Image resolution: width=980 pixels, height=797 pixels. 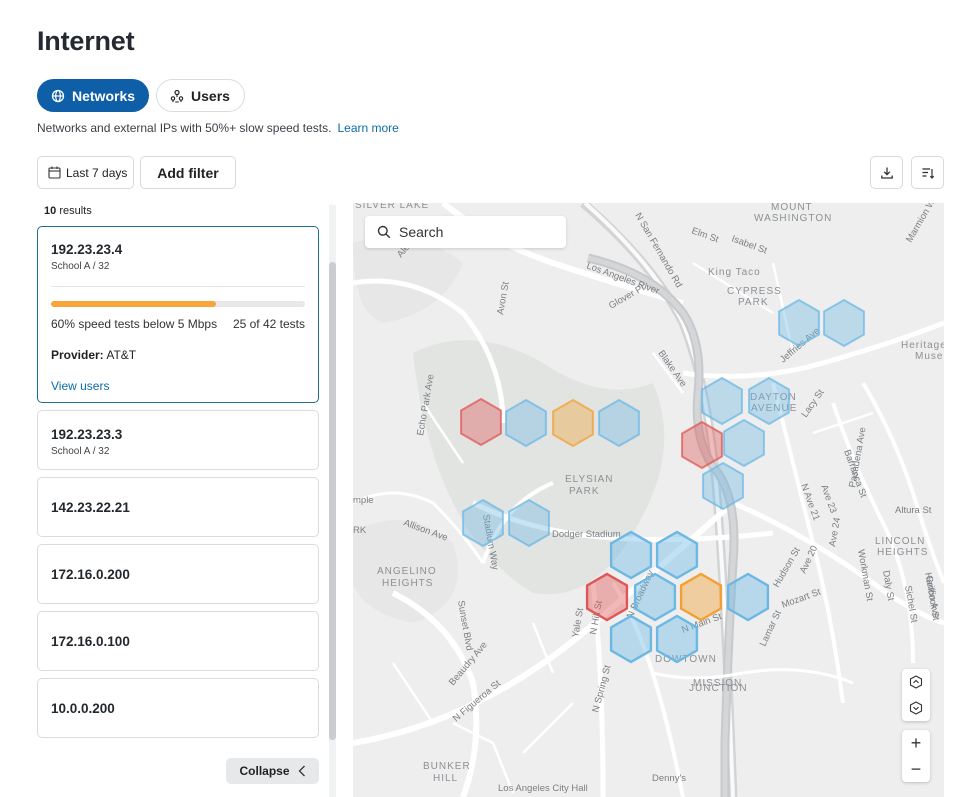 I want to click on zoom-in-button: +, so click(x=916, y=742).